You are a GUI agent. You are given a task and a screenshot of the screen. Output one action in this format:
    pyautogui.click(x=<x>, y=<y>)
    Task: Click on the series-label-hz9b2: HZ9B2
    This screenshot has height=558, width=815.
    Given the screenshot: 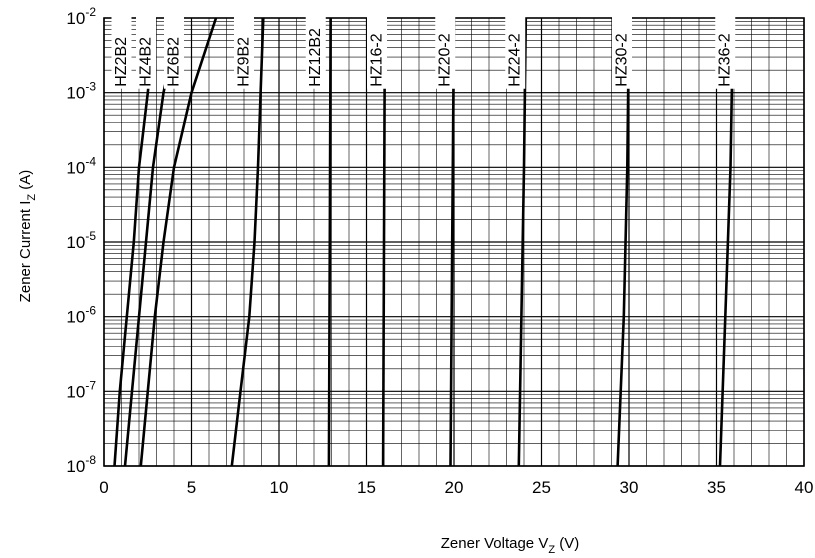 What is the action you would take?
    pyautogui.click(x=244, y=62)
    